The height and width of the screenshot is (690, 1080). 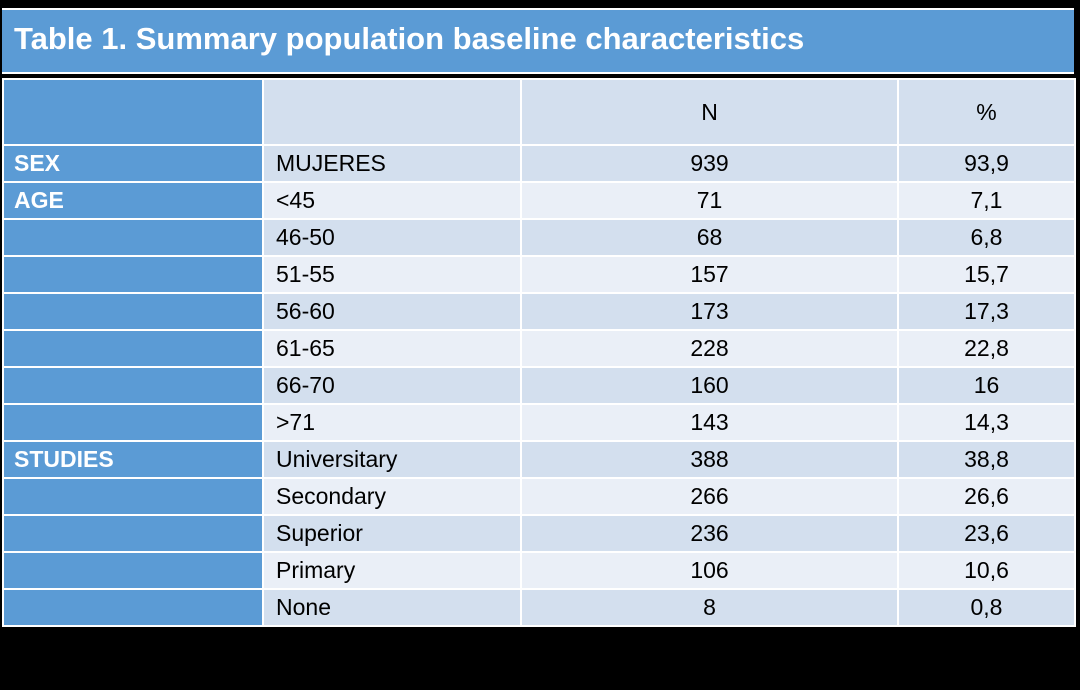 I want to click on row-n: 143, so click(x=709, y=422).